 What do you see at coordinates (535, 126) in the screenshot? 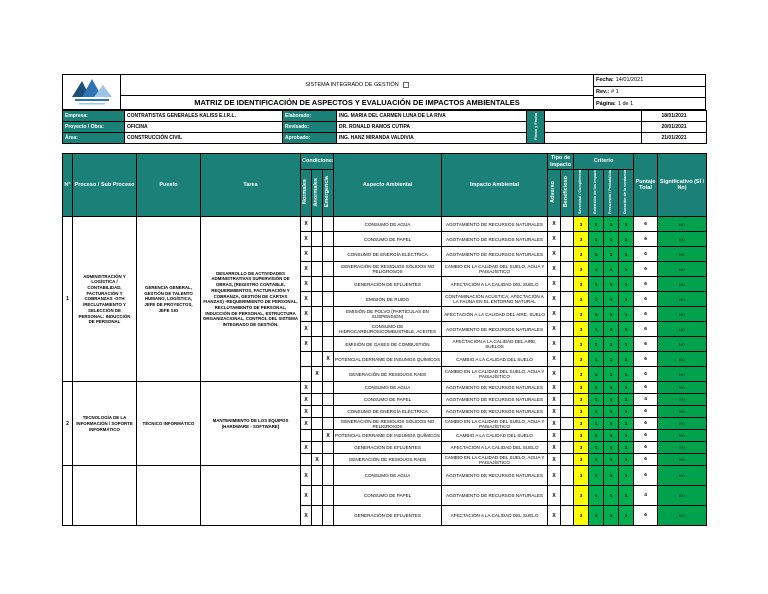
I see `firma-fecha-label: Firma y Fecha` at bounding box center [535, 126].